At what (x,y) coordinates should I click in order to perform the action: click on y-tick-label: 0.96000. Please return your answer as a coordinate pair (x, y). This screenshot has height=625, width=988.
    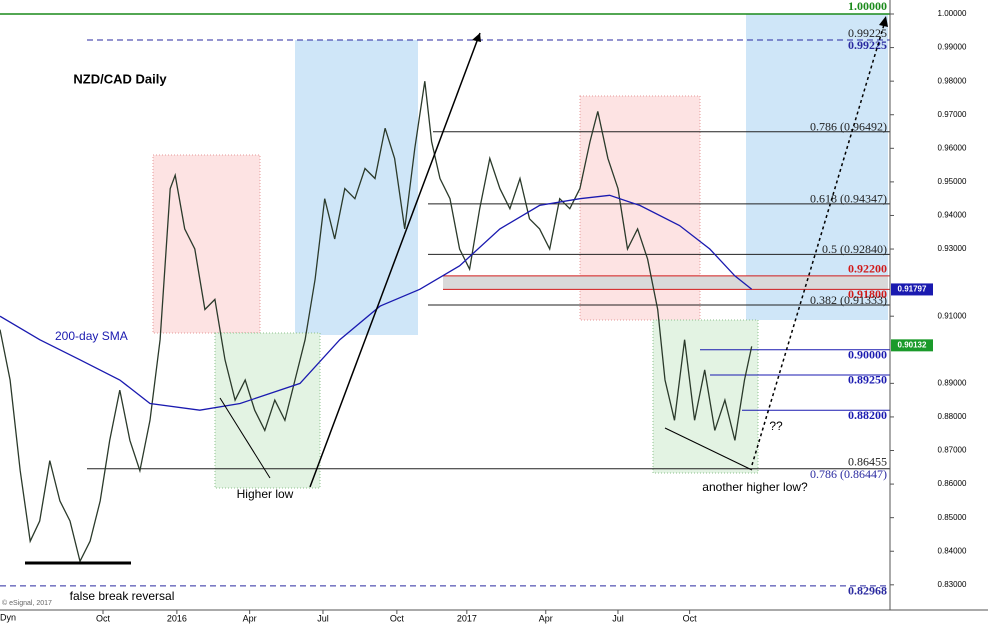
    Looking at the image, I should click on (952, 147).